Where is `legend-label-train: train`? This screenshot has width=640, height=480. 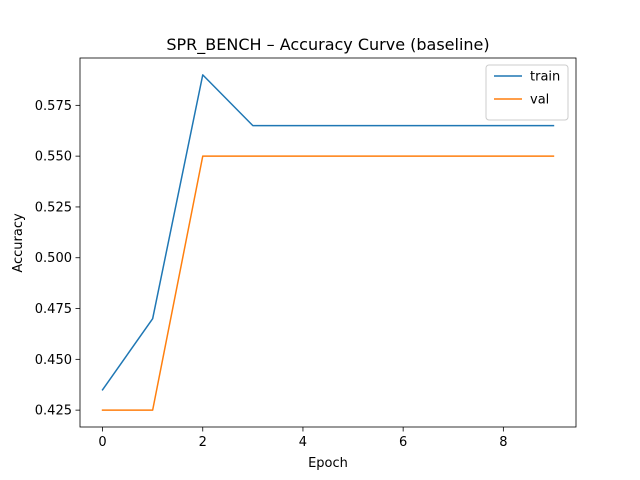 legend-label-train: train is located at coordinates (545, 77).